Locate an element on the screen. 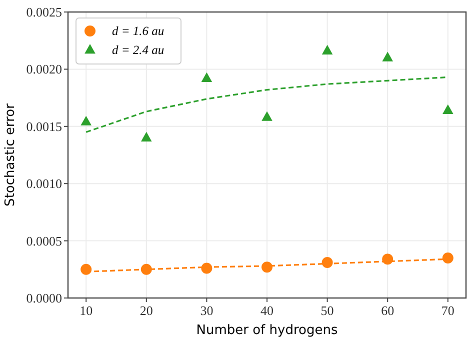  x-tick-label: 10 is located at coordinates (86, 310).